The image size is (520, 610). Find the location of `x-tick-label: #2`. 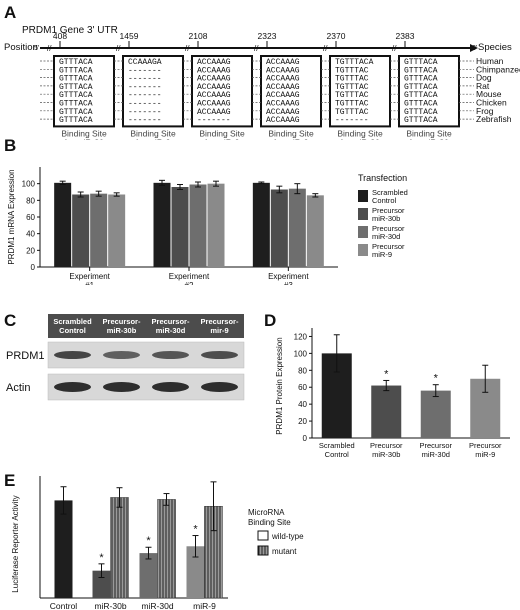

x-tick-label: #2 is located at coordinates (189, 283).